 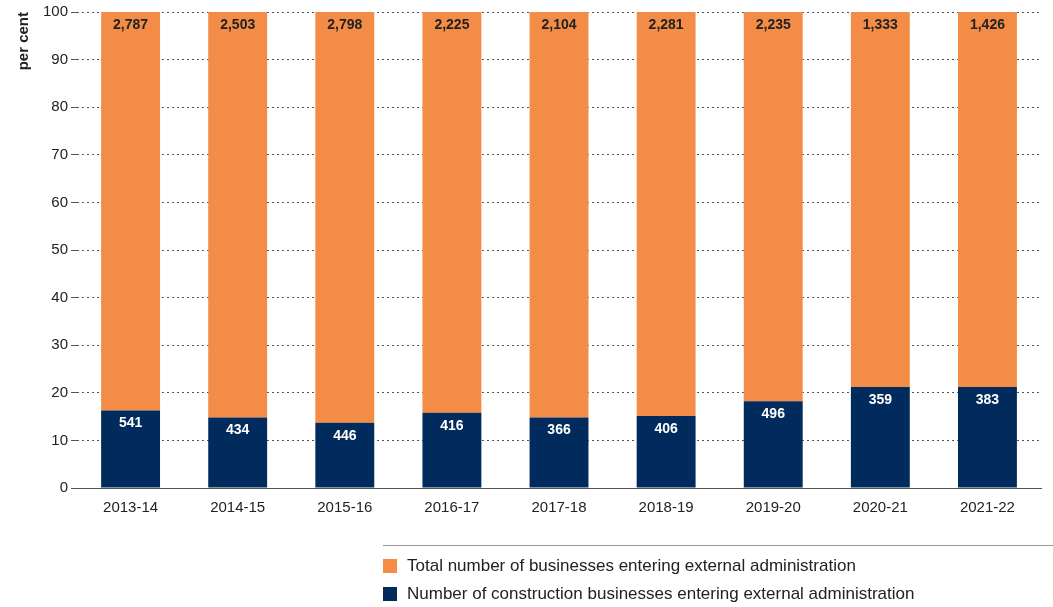 What do you see at coordinates (559, 507) in the screenshot?
I see `x-tick-label: 2017-18` at bounding box center [559, 507].